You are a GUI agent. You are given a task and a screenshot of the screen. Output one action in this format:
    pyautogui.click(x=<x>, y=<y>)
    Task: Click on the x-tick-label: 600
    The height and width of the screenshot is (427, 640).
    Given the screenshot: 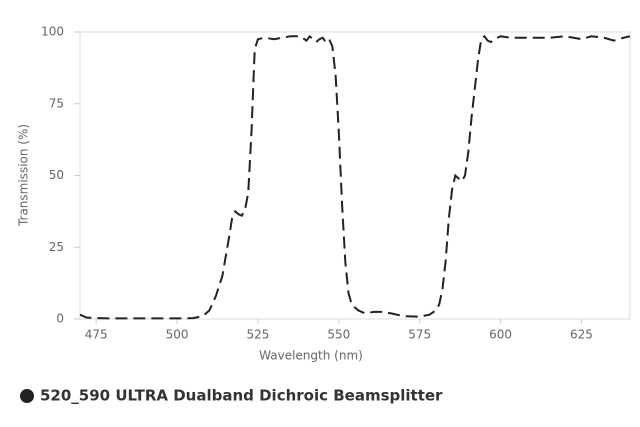 What is the action you would take?
    pyautogui.click(x=500, y=335)
    